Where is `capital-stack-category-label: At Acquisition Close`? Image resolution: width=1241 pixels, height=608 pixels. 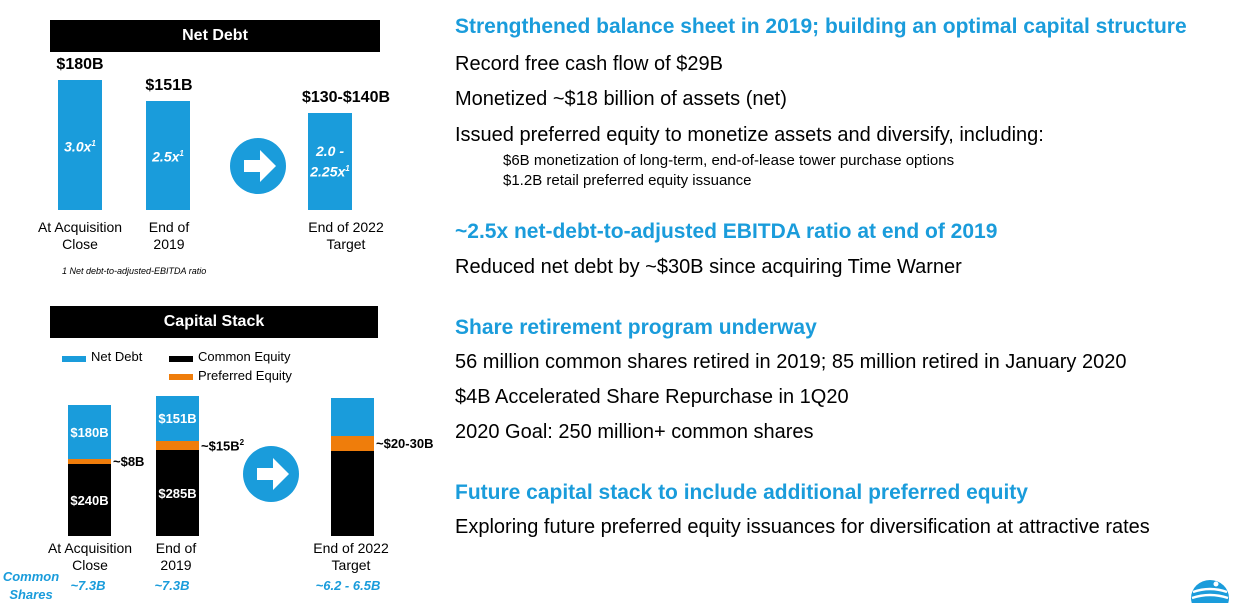 capital-stack-category-label: At Acquisition Close is located at coordinates (90, 556).